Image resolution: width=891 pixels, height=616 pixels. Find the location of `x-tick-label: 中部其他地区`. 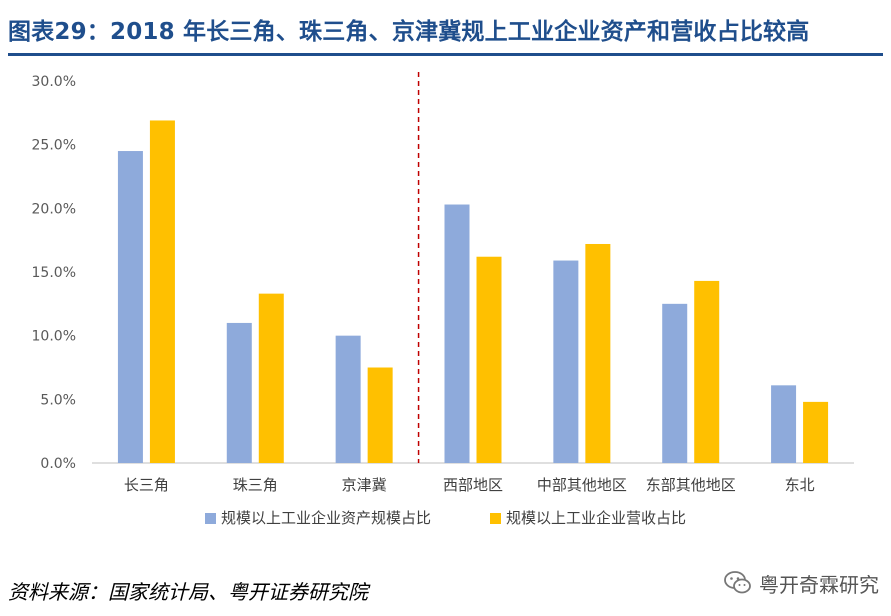

x-tick-label: 中部其他地区 is located at coordinates (582, 485).